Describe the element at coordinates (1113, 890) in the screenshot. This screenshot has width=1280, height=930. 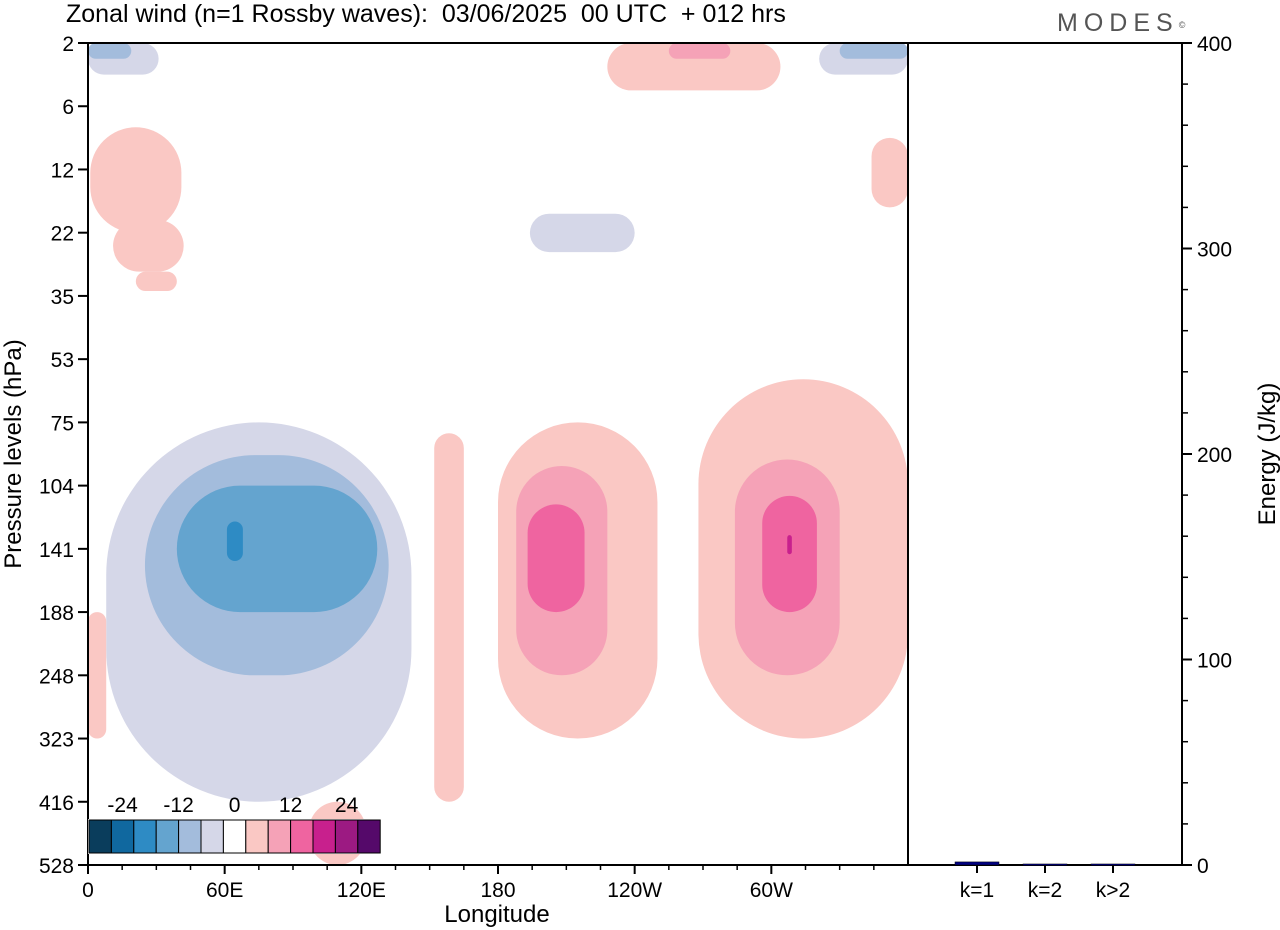
I see `energy-category-label: k>2` at that location.